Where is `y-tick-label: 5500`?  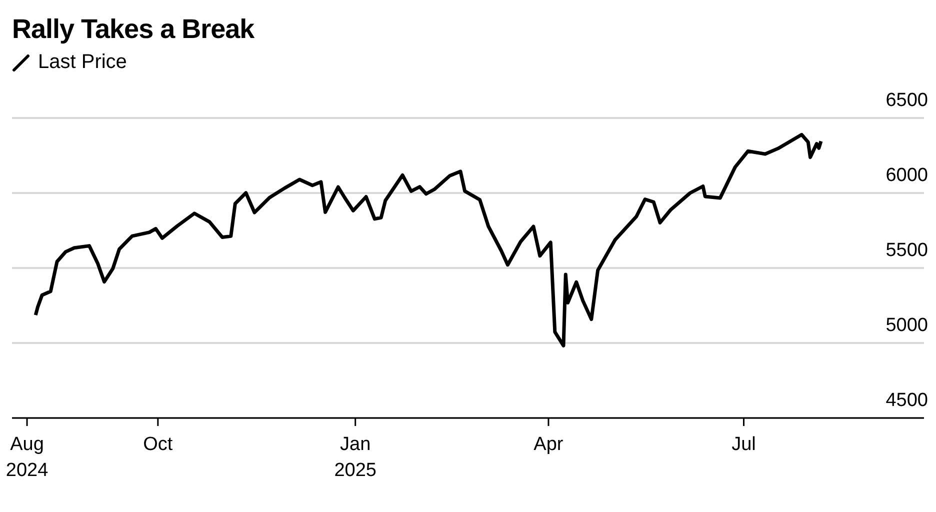
y-tick-label: 5500 is located at coordinates (907, 250).